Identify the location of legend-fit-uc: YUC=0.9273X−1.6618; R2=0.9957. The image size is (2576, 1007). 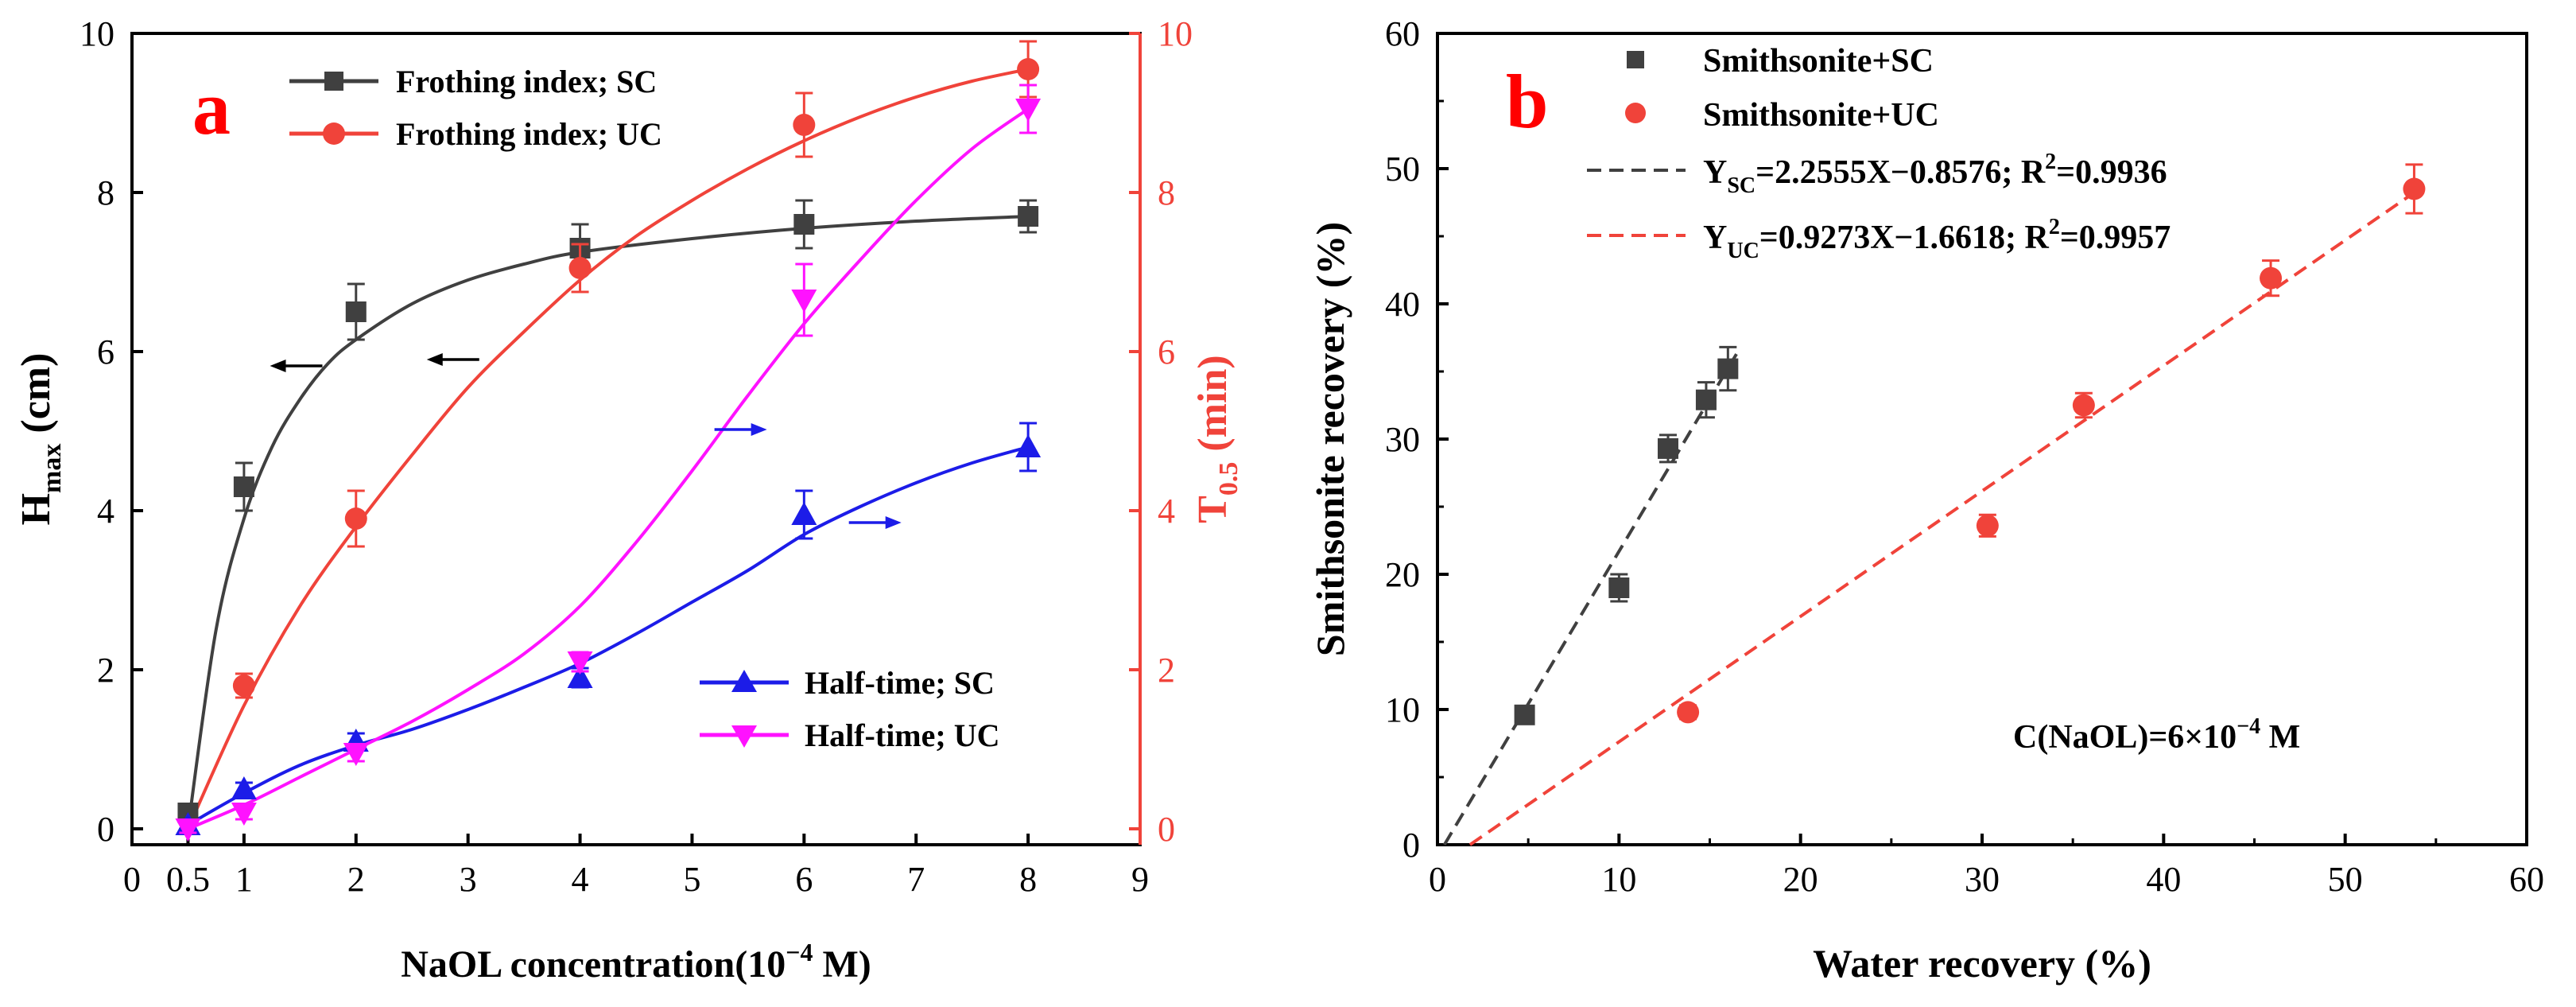
(1937, 239).